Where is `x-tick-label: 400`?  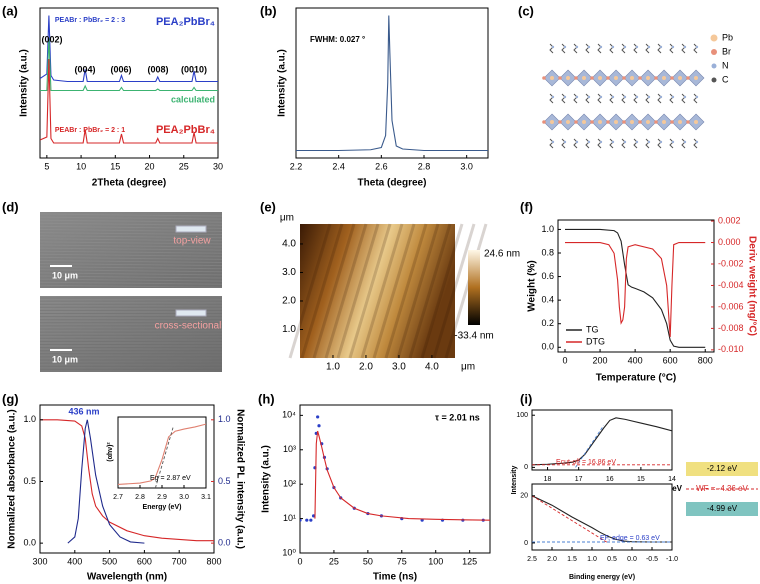 x-tick-label: 400 is located at coordinates (74, 561).